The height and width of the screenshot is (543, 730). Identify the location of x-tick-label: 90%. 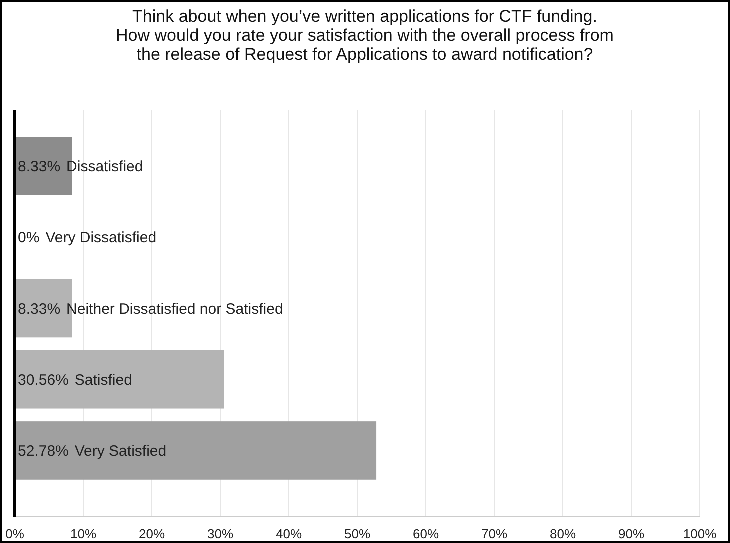
(631, 534).